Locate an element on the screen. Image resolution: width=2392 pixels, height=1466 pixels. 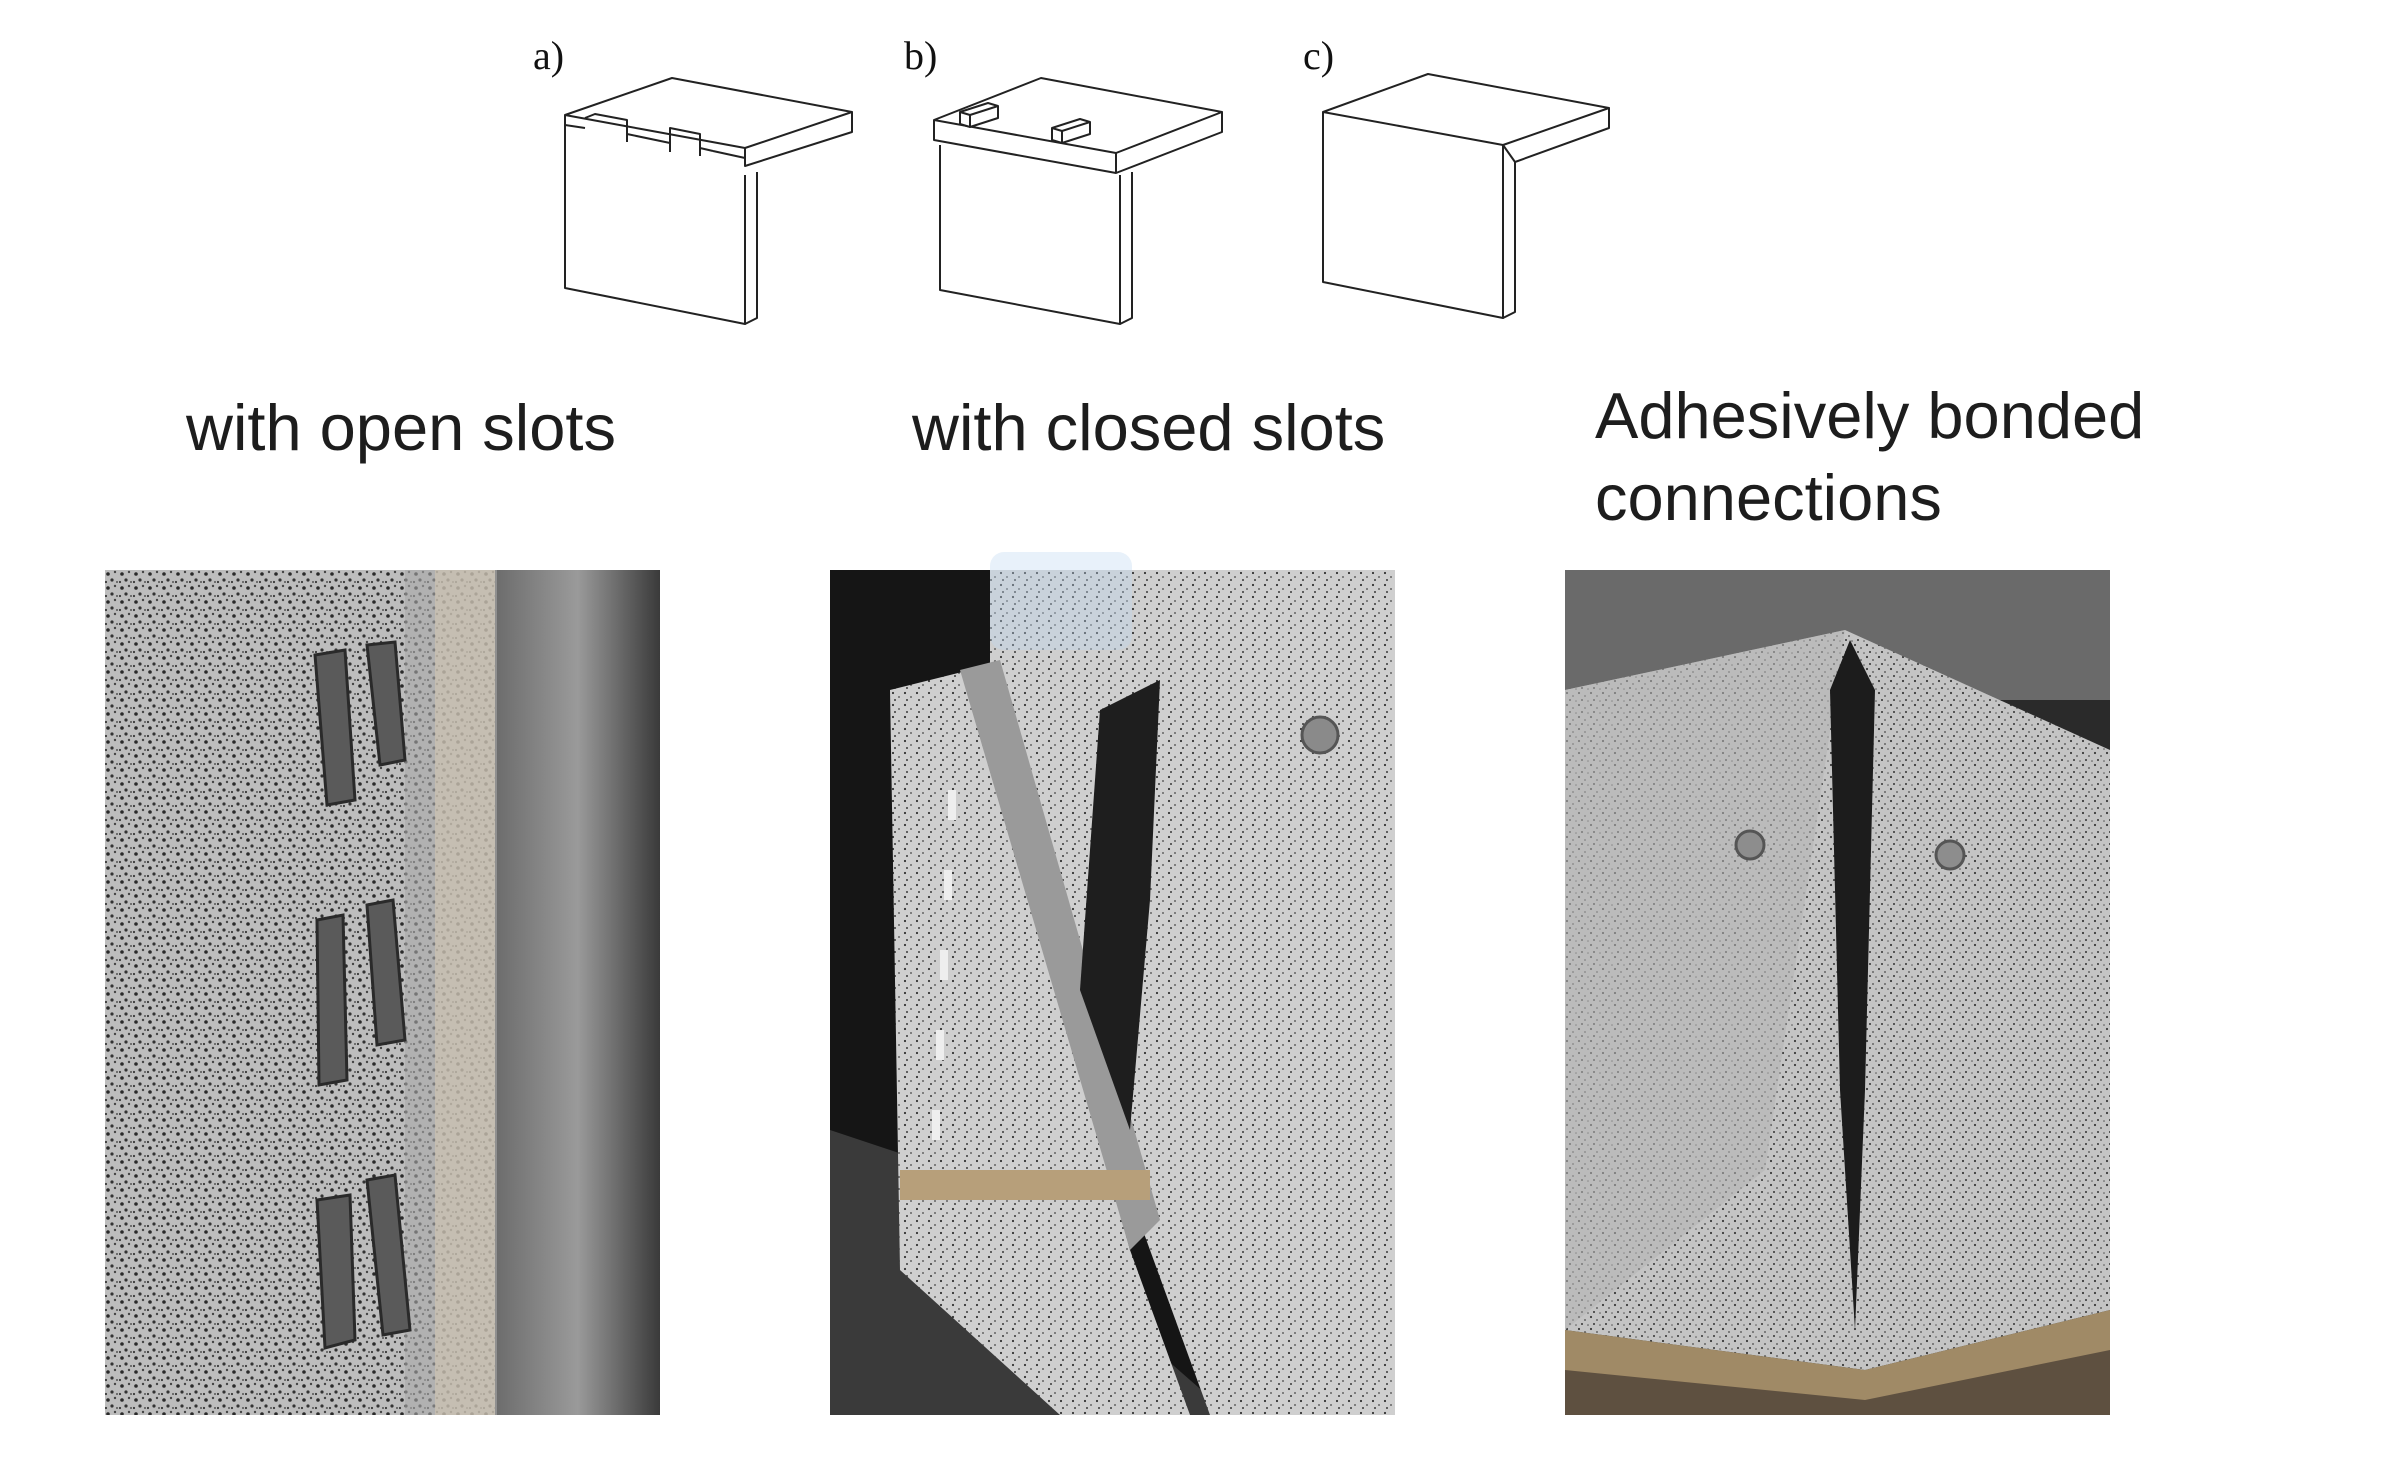
caption-closed-slots: with closed slots is located at coordinates (1149, 427).